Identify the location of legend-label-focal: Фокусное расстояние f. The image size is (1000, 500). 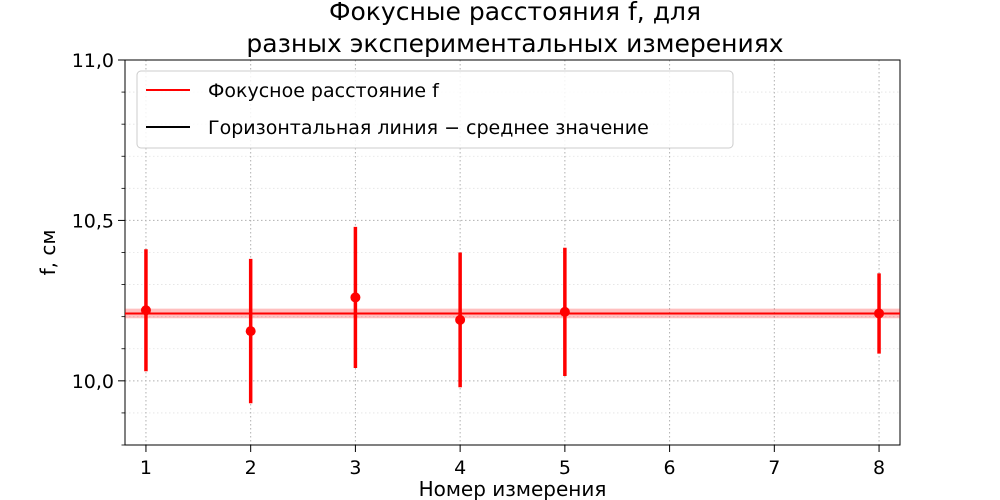
(324, 91).